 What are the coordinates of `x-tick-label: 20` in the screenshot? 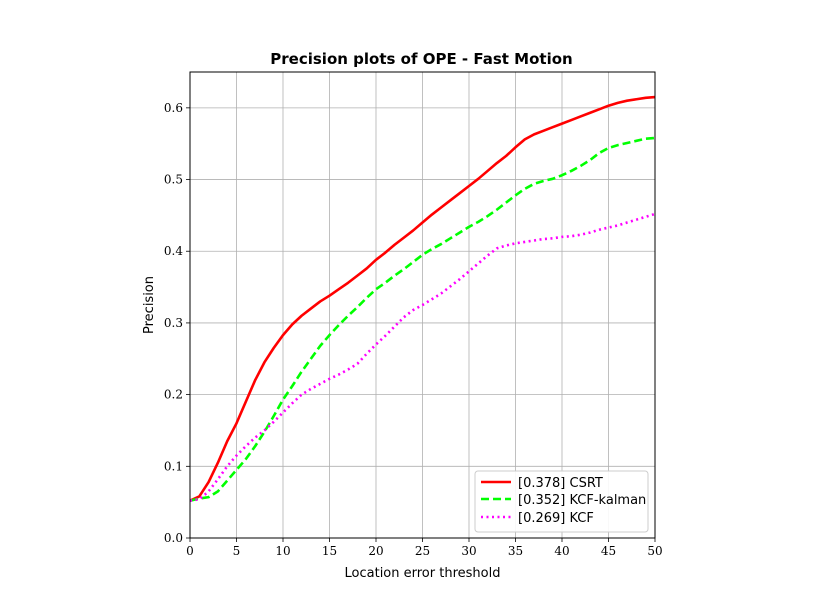 It's located at (375, 551).